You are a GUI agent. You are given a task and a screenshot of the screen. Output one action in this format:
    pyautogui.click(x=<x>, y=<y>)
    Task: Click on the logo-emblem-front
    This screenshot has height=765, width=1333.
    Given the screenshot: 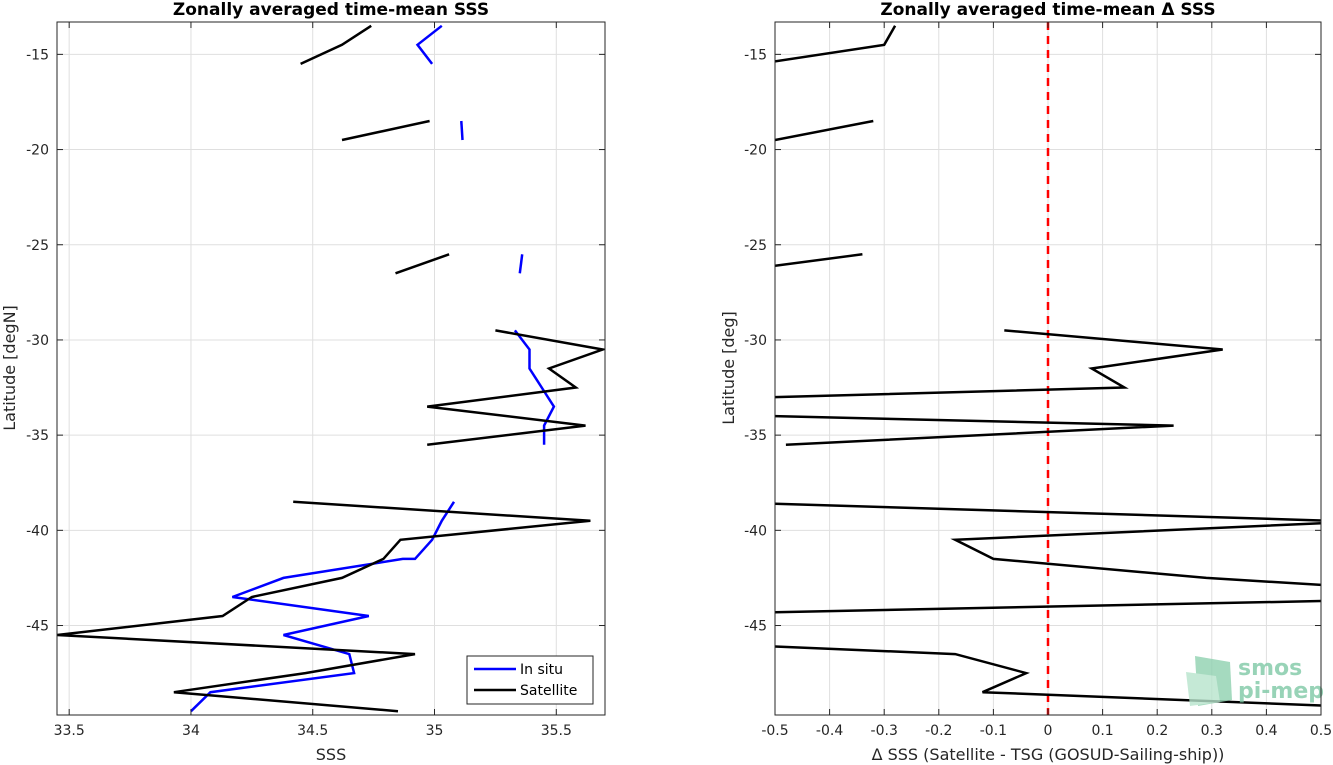 What is the action you would take?
    pyautogui.click(x=1203, y=689)
    